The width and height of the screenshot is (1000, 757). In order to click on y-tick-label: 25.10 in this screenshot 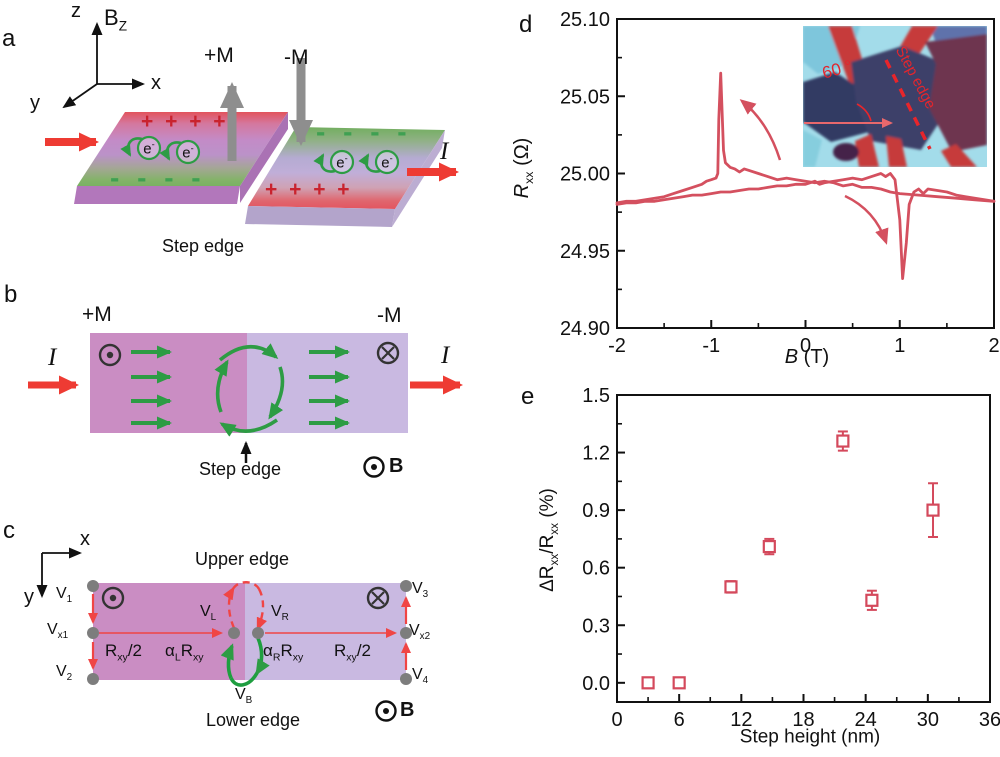, I will do `click(585, 20)`.